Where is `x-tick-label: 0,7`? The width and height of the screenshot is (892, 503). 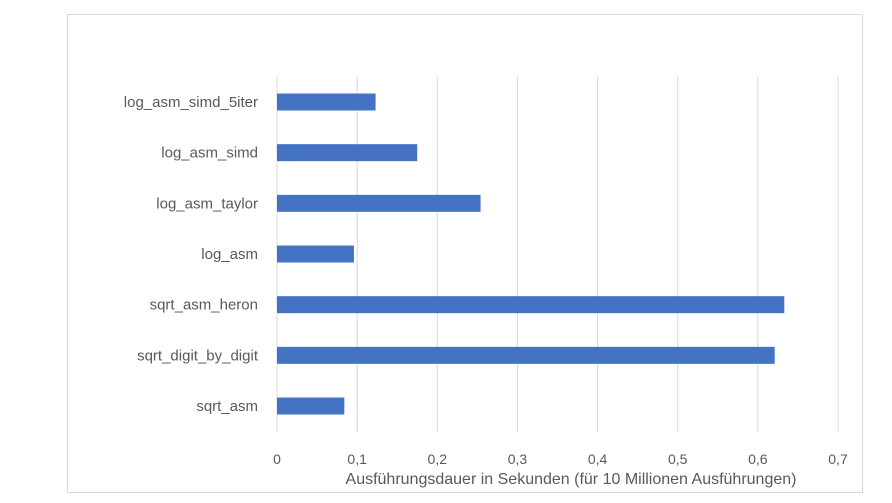 x-tick-label: 0,7 is located at coordinates (838, 459).